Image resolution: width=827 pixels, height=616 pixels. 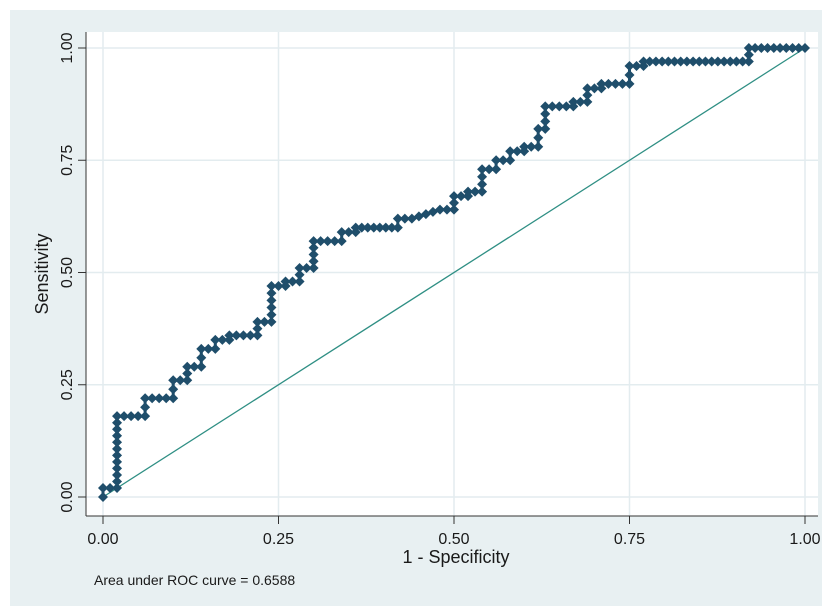 I want to click on x-tick-label: 1.00, so click(x=804, y=539).